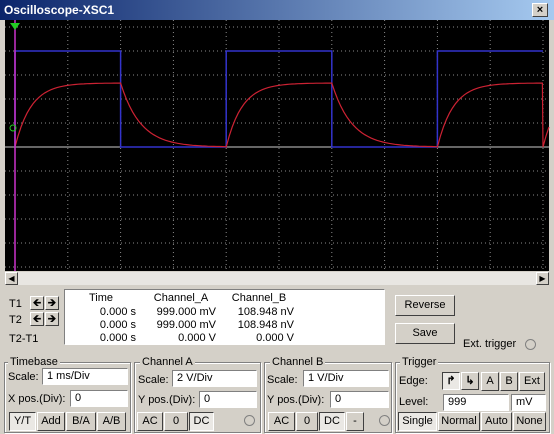 This screenshot has width=554, height=434. I want to click on timebase-mode: A/B, so click(111, 421).